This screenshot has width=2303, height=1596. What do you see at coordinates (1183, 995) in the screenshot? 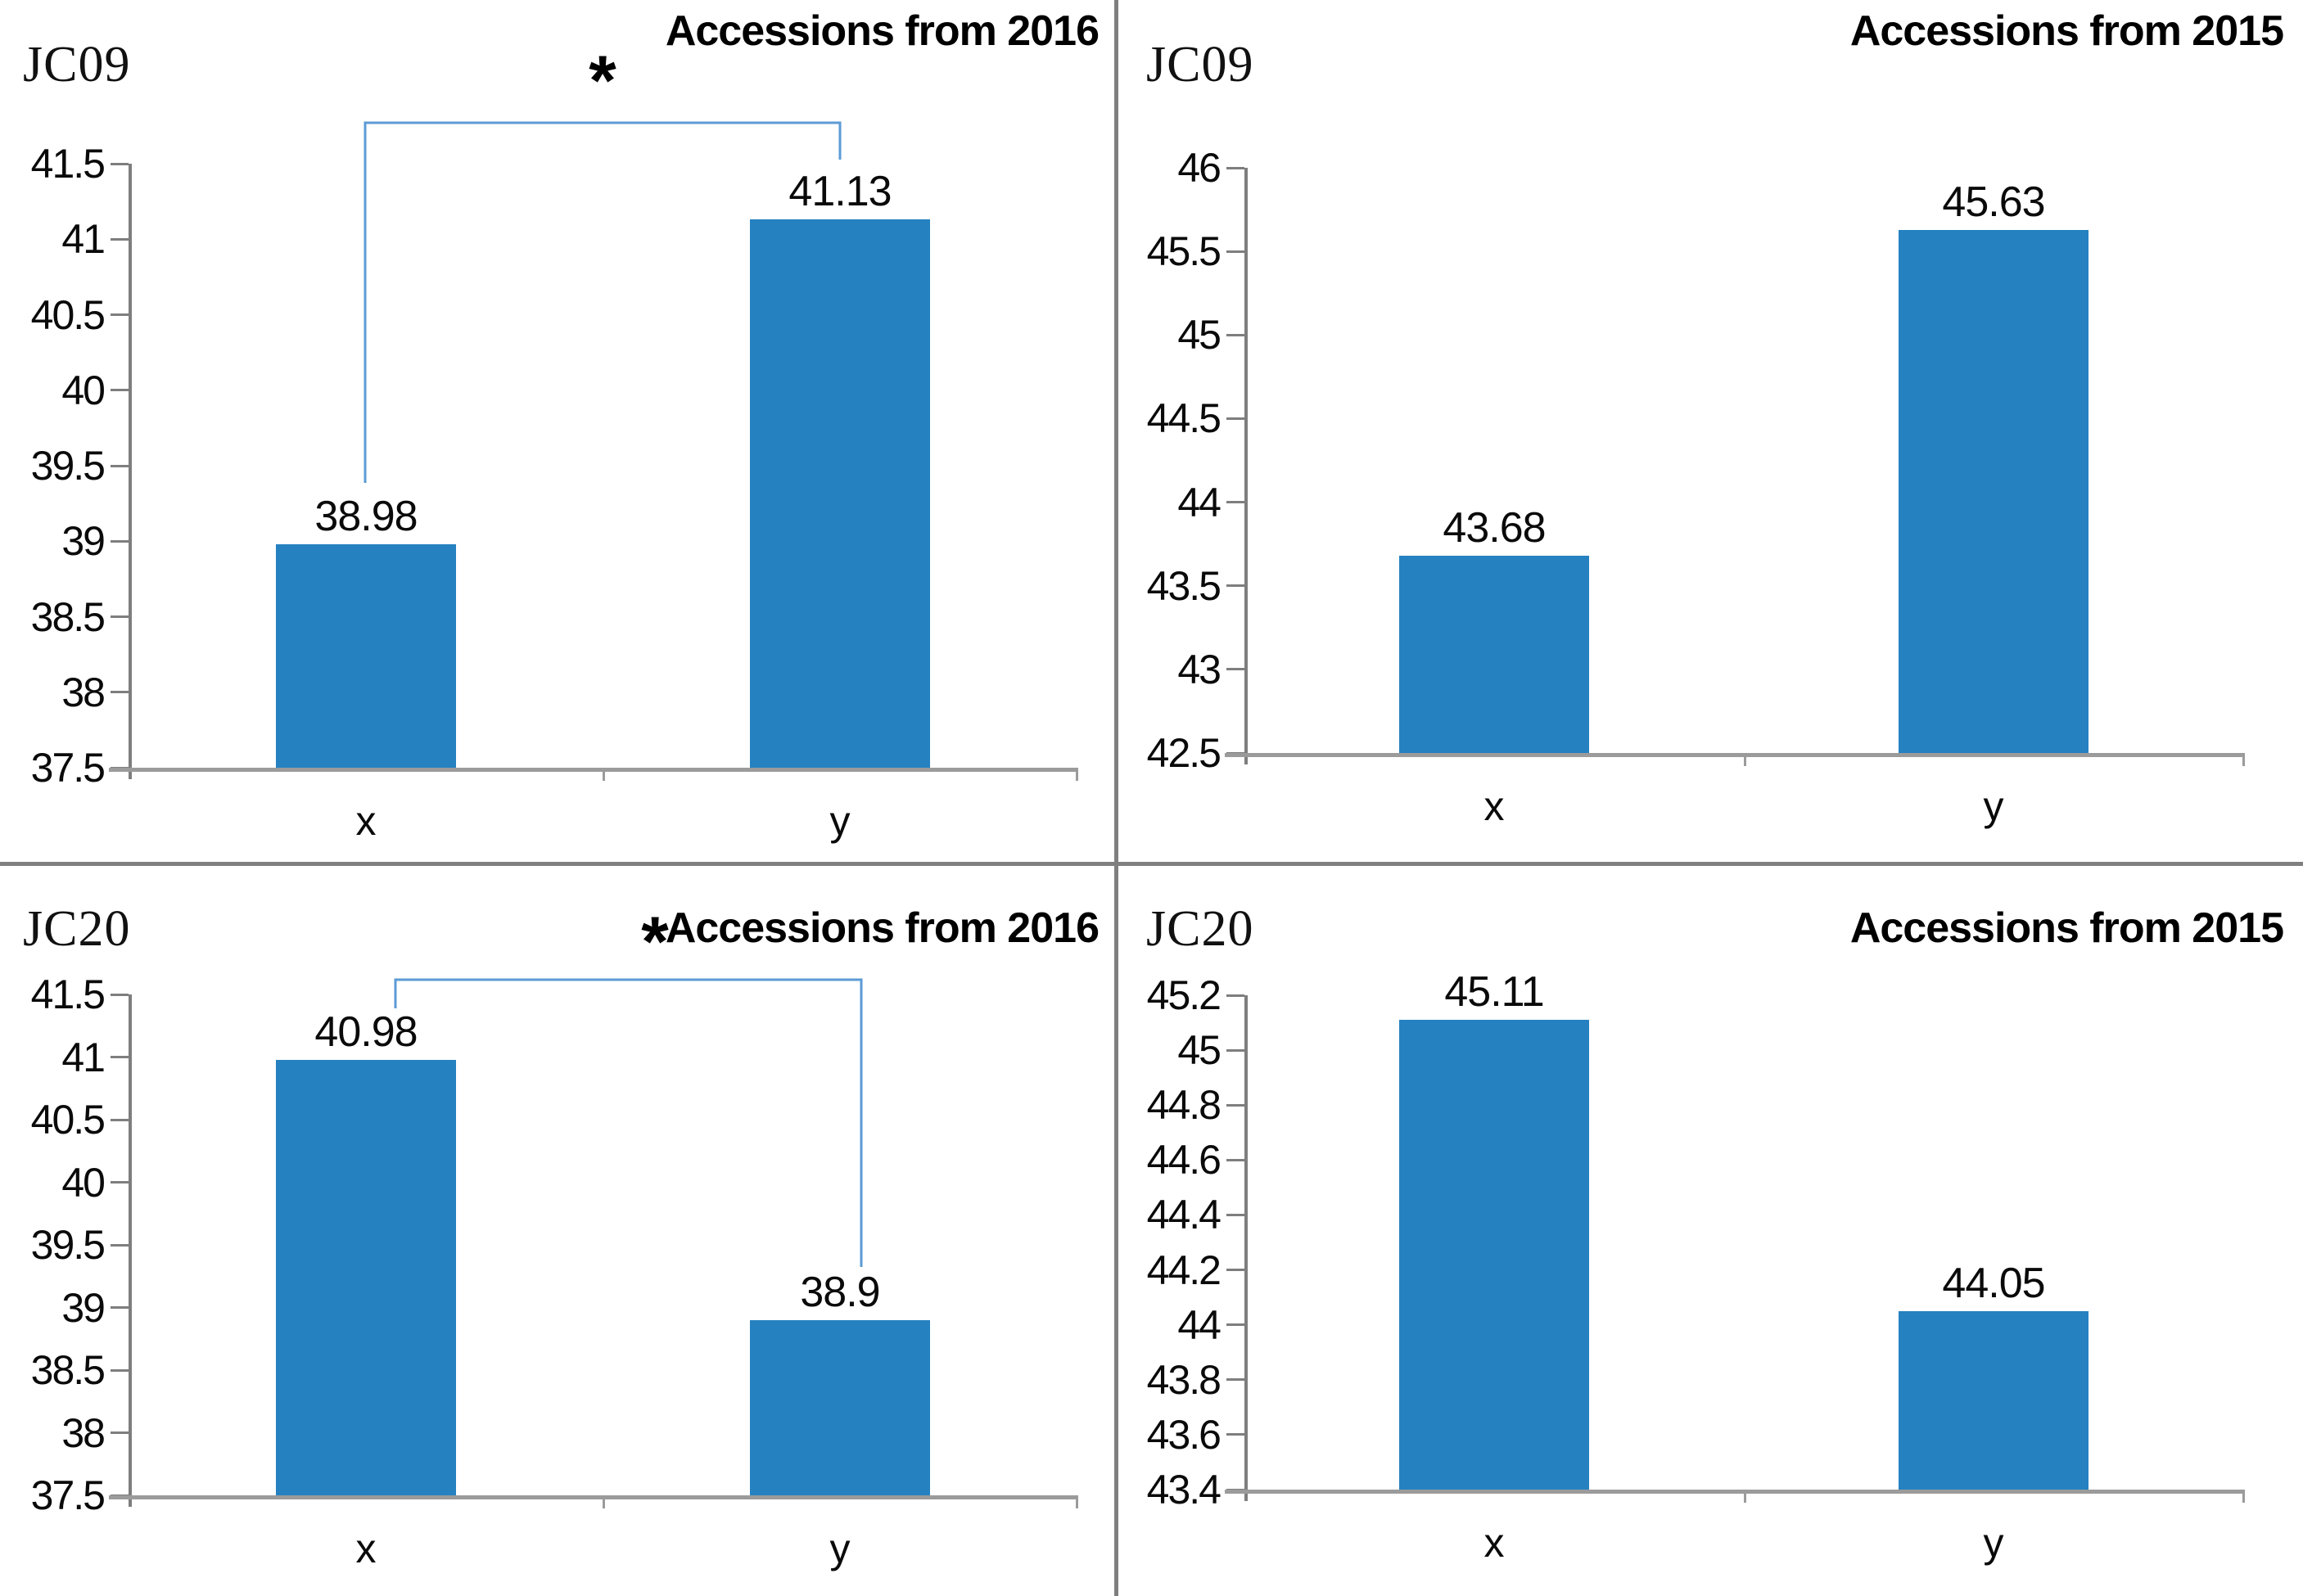
I see `y-tick-label: 45.2` at bounding box center [1183, 995].